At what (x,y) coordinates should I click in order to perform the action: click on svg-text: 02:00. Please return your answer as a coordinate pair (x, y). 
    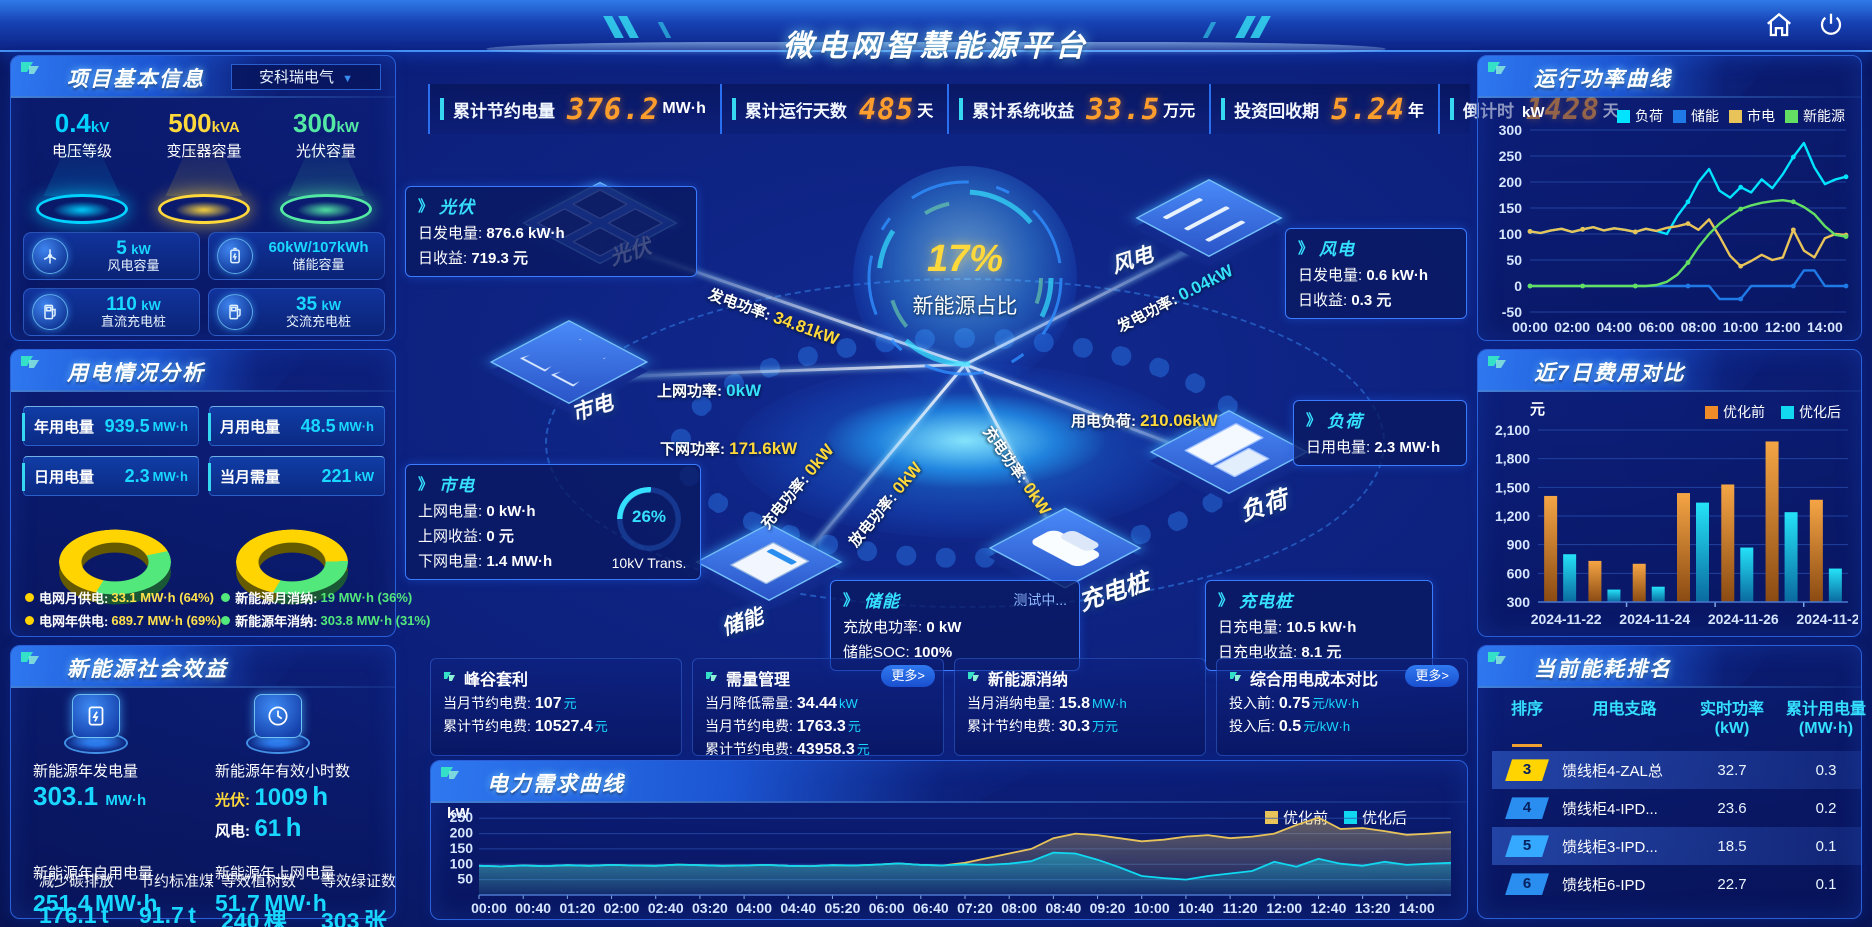
    Looking at the image, I should click on (1572, 327).